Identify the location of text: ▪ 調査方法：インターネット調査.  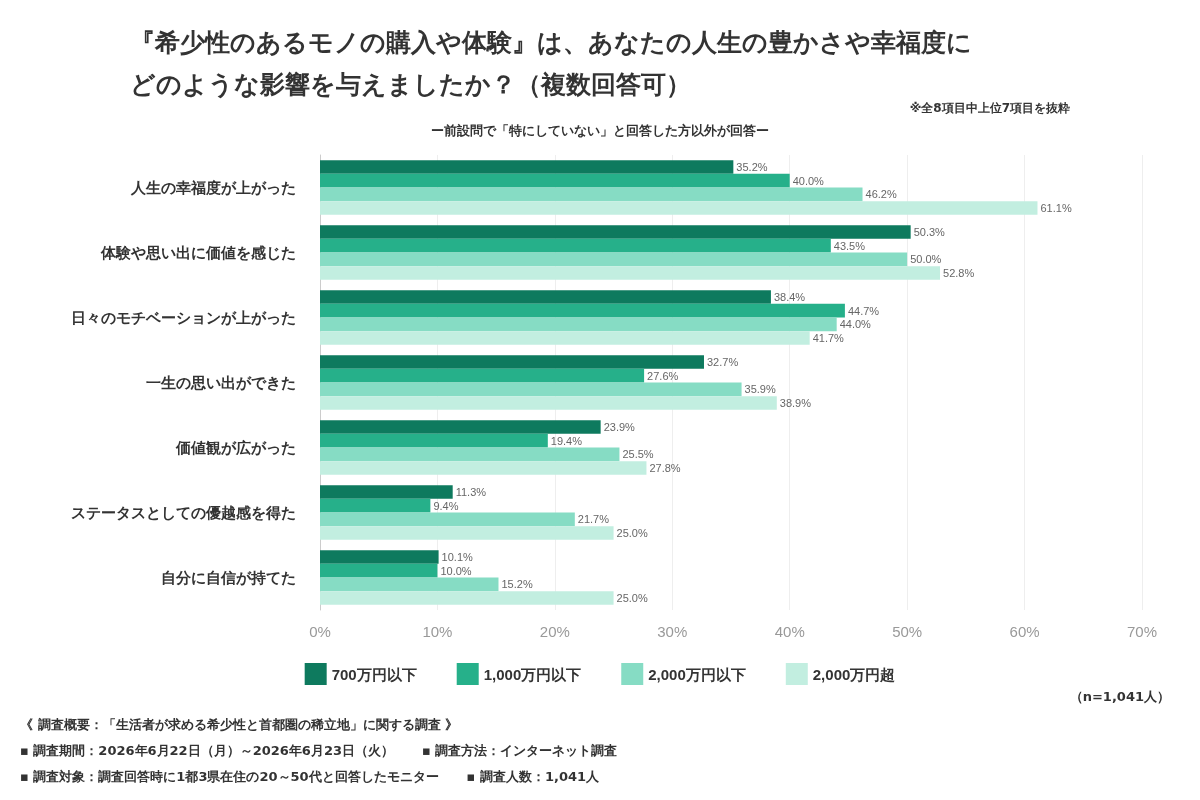
(519, 751).